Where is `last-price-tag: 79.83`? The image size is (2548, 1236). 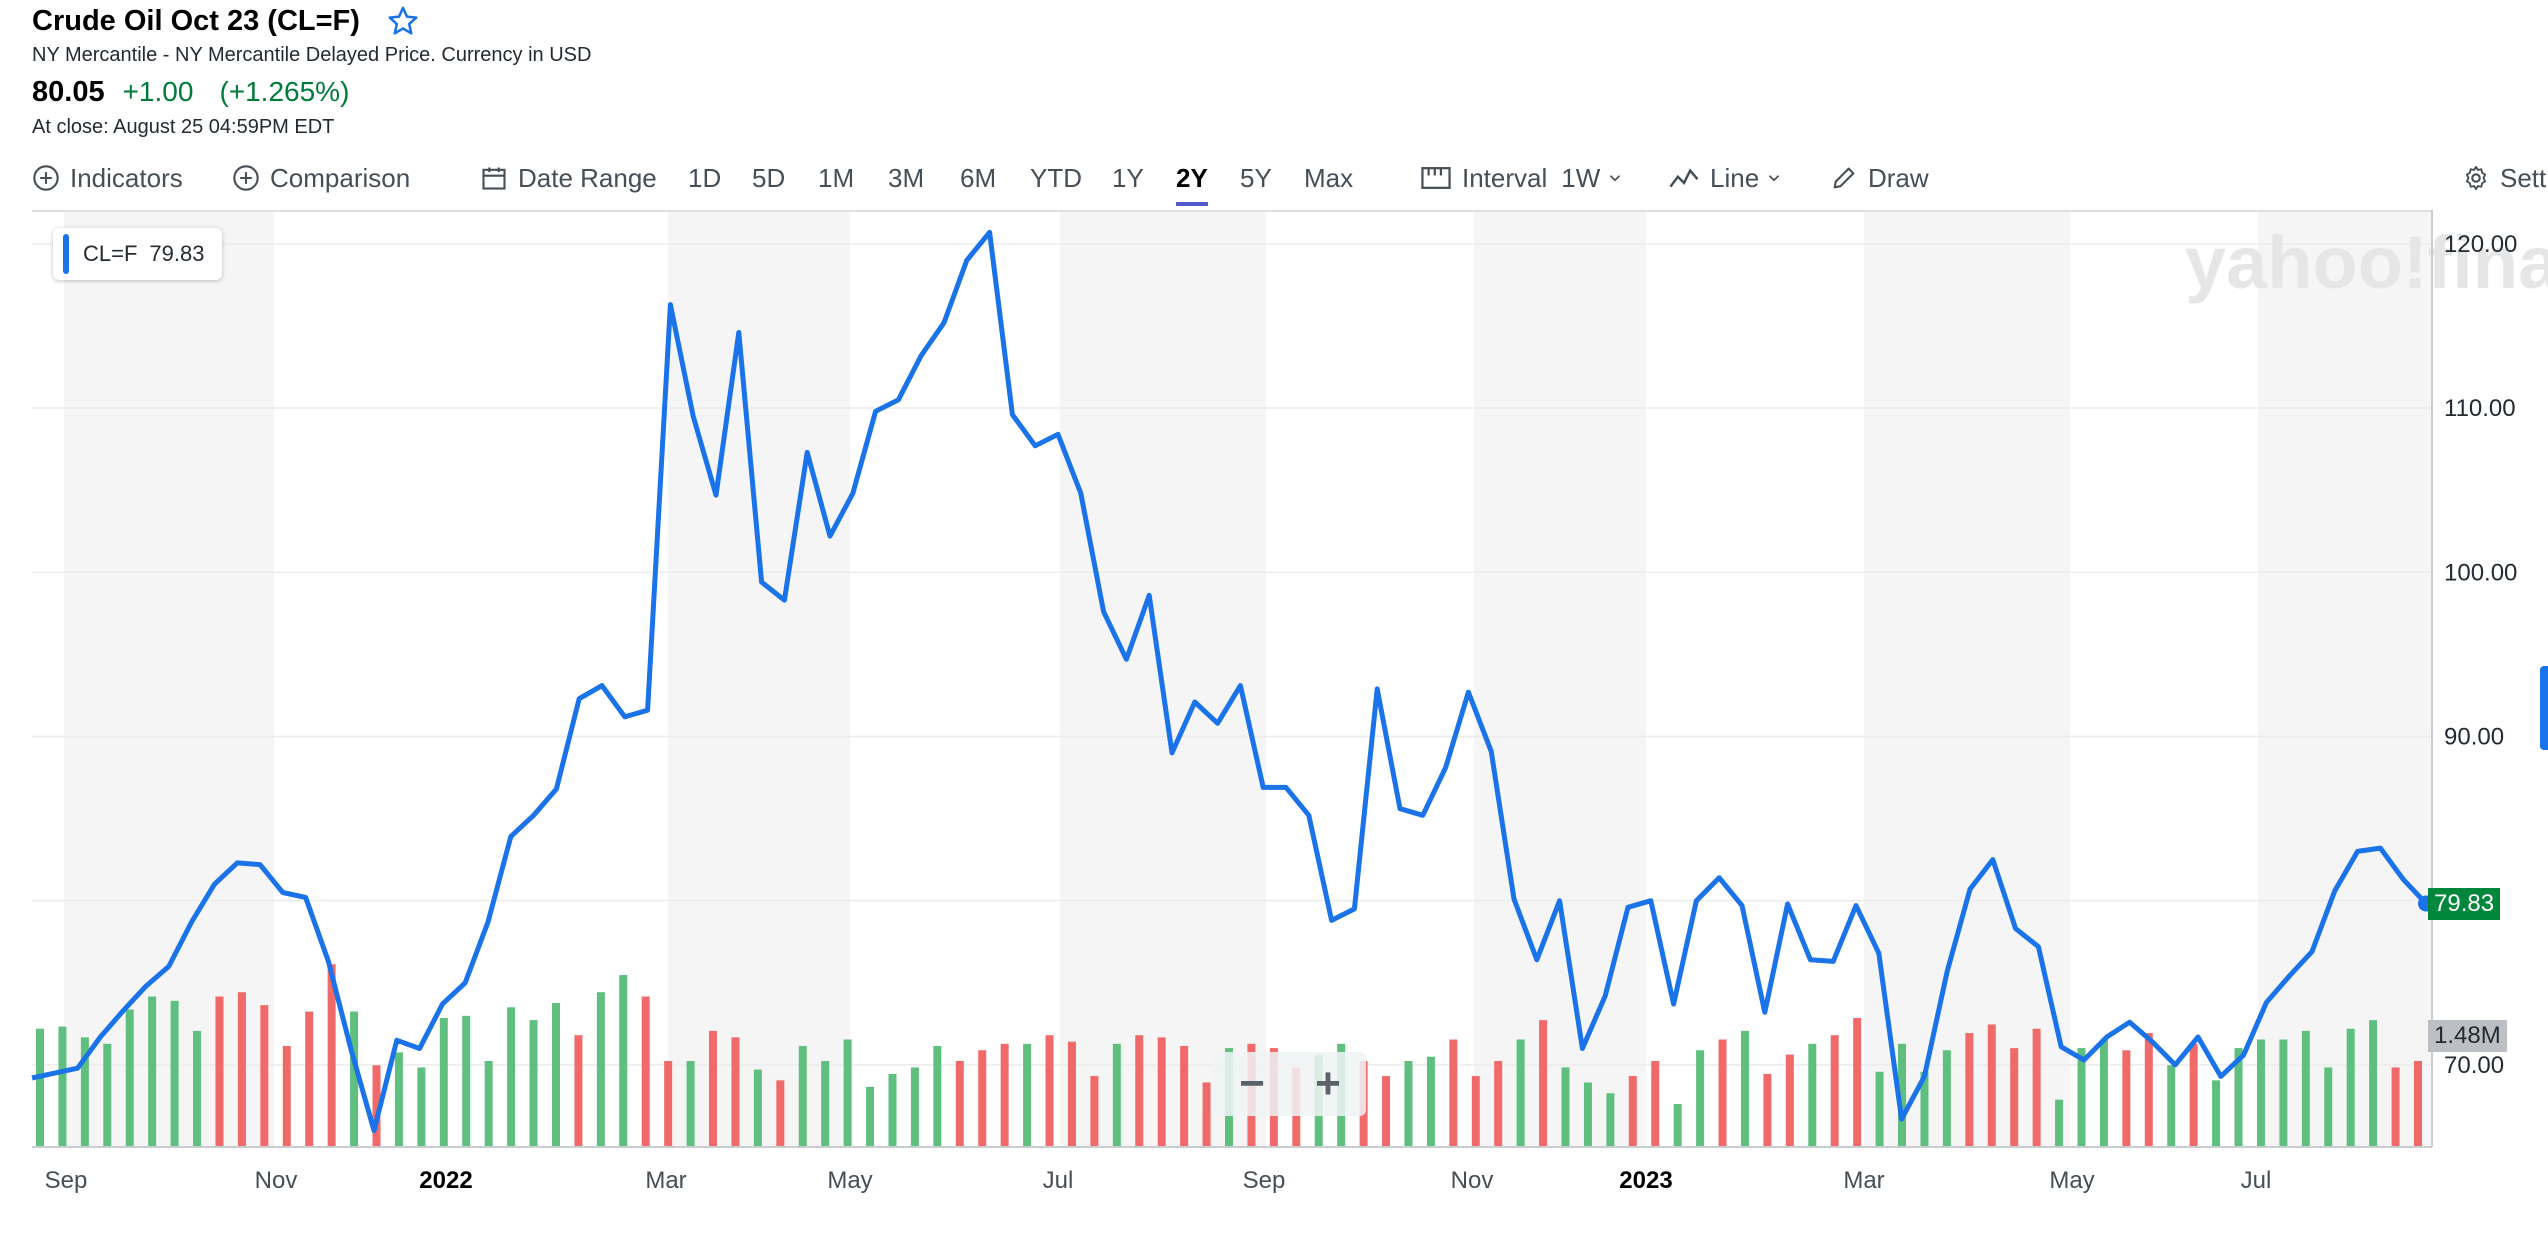 last-price-tag: 79.83 is located at coordinates (2464, 904).